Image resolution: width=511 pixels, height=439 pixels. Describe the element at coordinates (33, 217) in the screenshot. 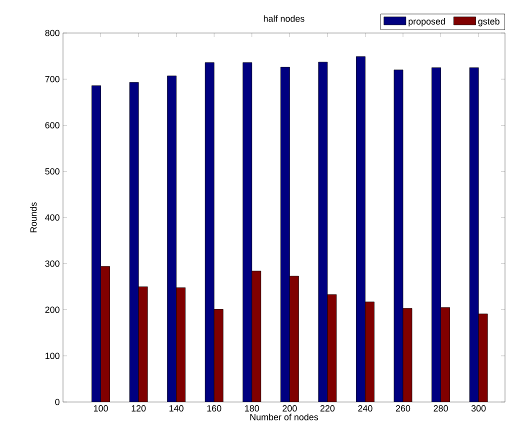

I see `y-axis-title: Rounds` at that location.